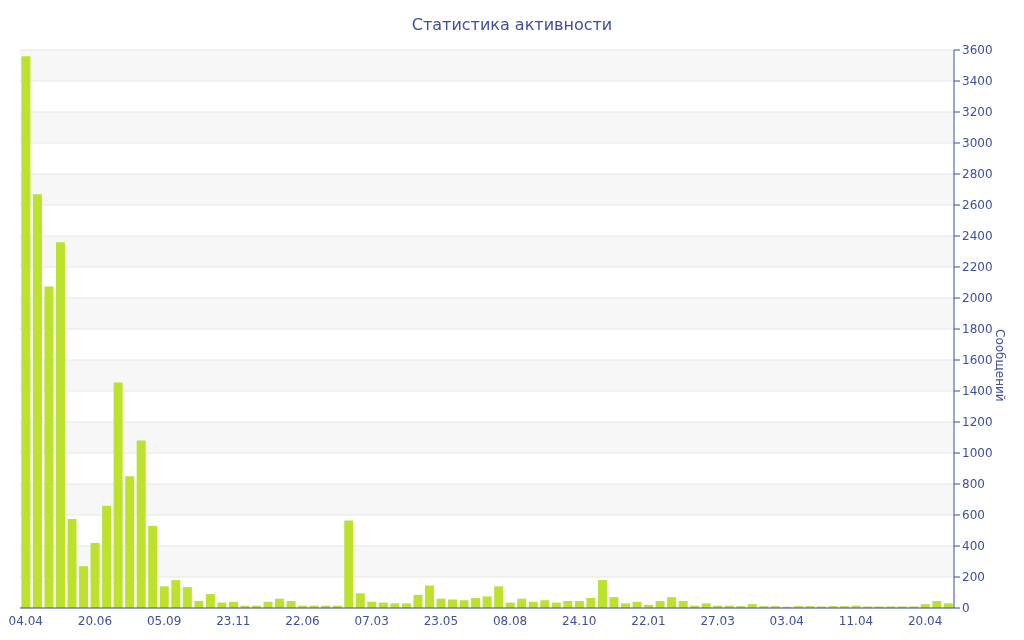 The image size is (1024, 640). I want to click on y-tick-label: 1600, so click(977, 360).